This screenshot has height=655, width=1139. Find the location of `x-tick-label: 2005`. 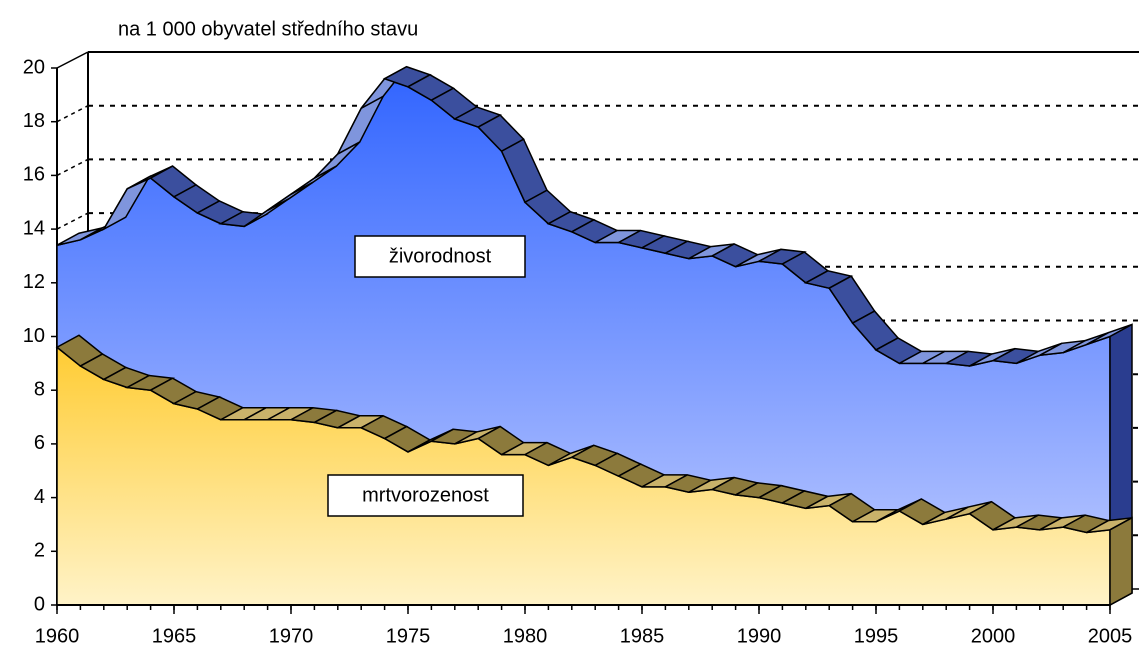

x-tick-label: 2005 is located at coordinates (1110, 636).